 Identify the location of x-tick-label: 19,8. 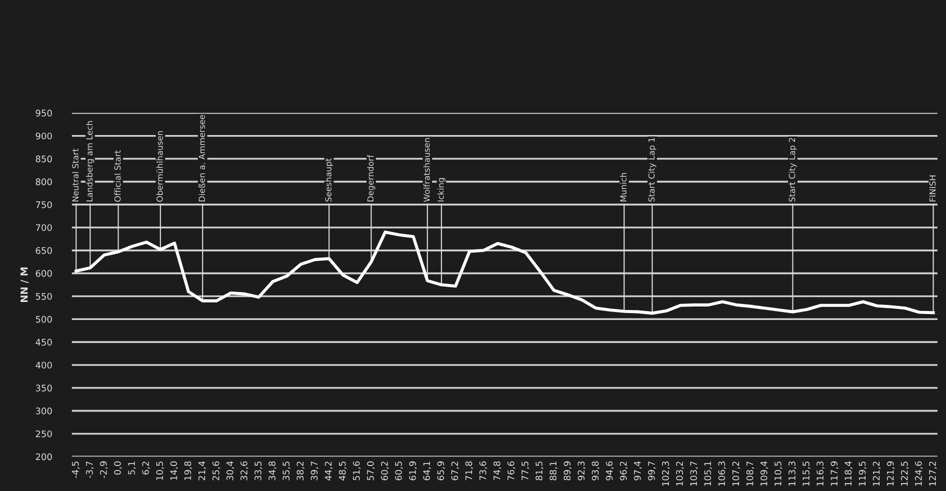
(188, 470).